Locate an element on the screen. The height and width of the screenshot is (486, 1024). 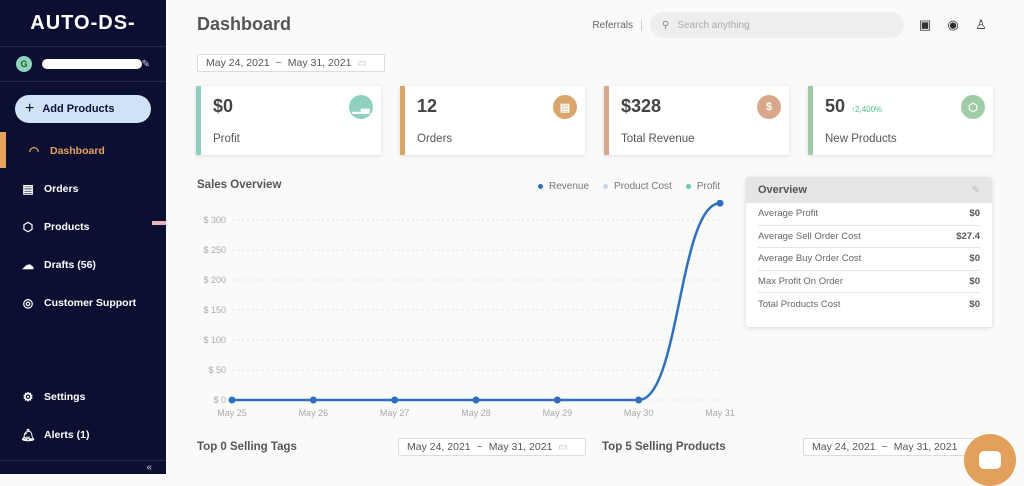
search-placeholder: Search anything is located at coordinates (713, 25).